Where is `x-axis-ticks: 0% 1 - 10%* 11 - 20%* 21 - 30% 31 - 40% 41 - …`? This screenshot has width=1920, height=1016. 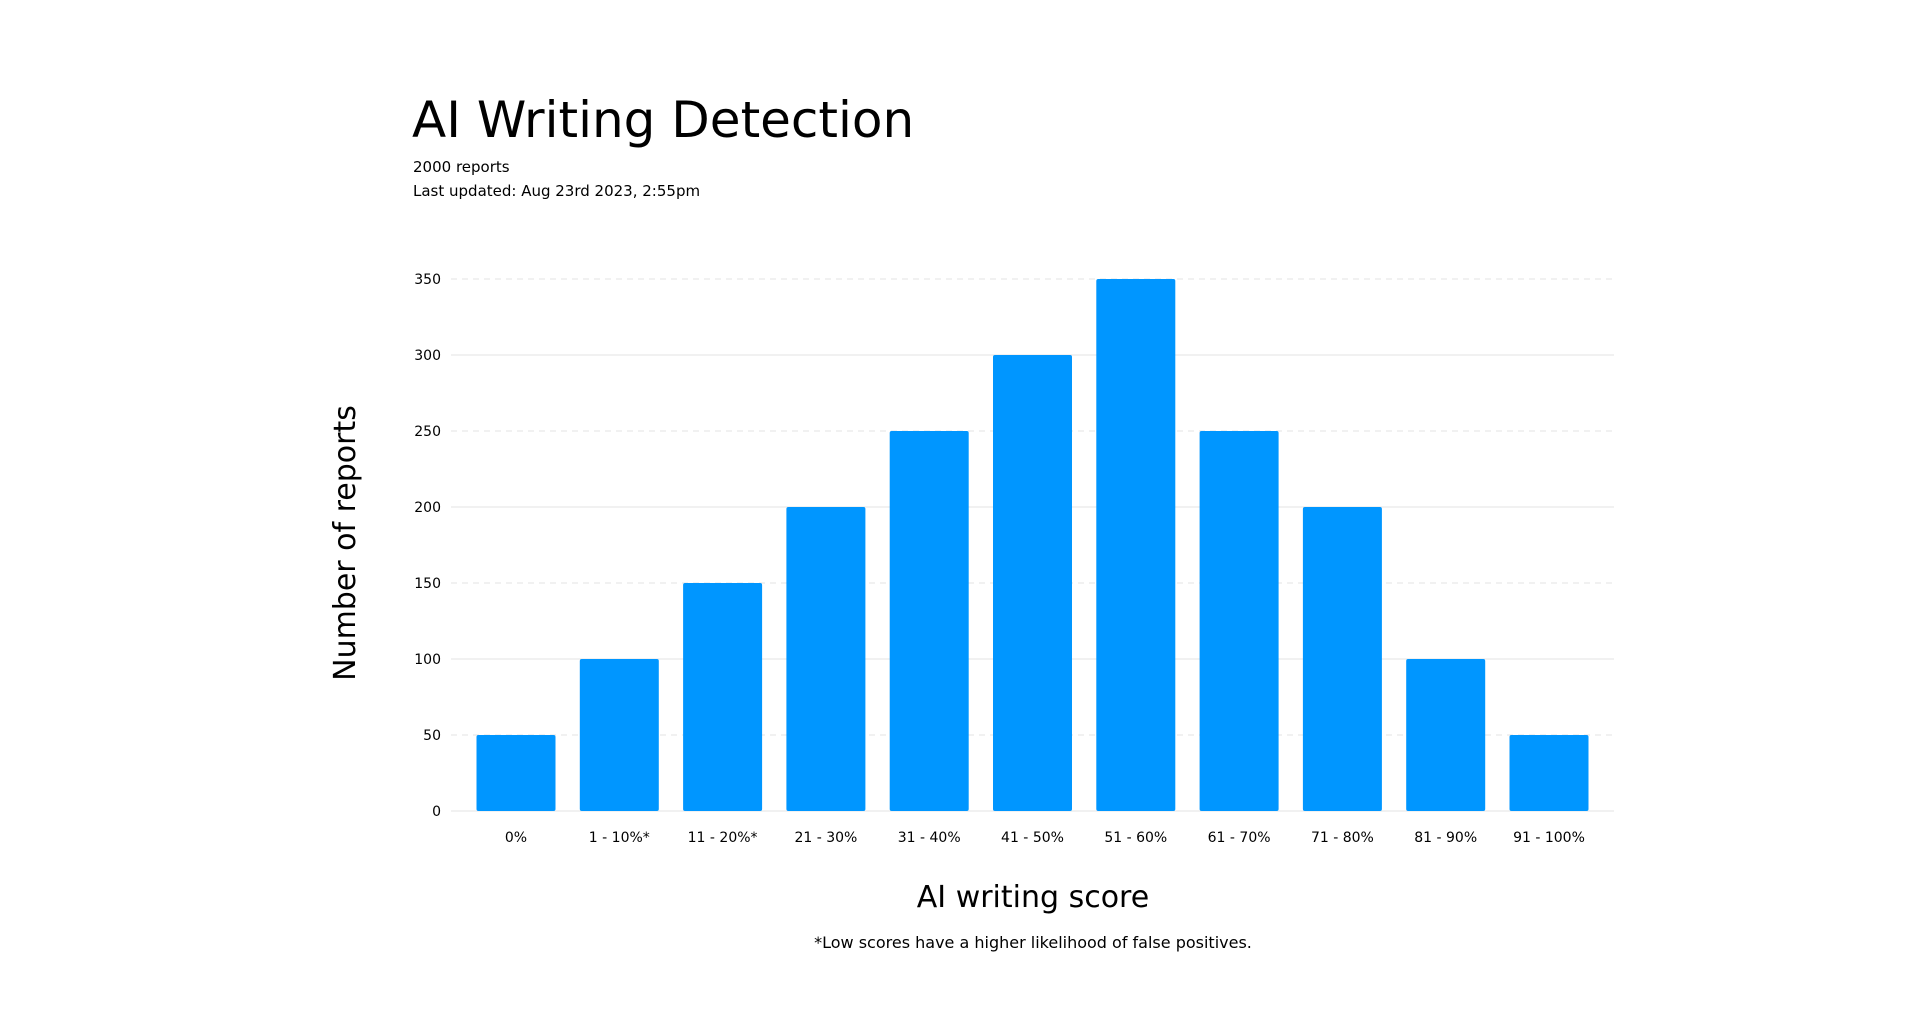
x-axis-ticks: 0% 1 - 10%* 11 - 20%* 21 - 30% 31 - 40% 41 - … is located at coordinates (1045, 838).